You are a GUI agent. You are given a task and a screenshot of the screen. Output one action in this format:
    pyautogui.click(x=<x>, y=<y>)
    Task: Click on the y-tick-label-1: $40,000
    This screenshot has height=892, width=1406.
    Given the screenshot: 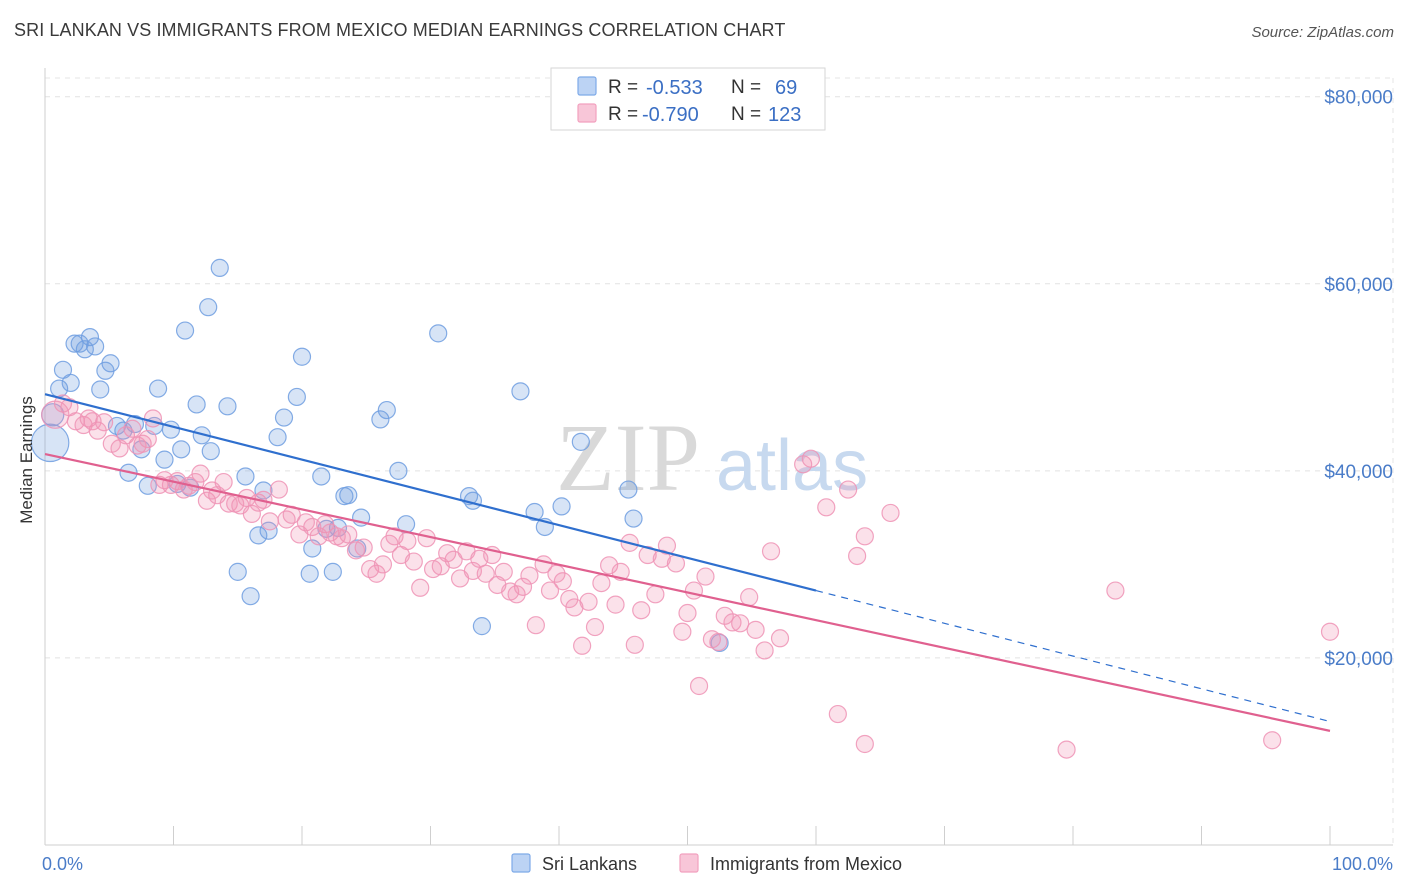 What is the action you would take?
    pyautogui.click(x=1358, y=472)
    